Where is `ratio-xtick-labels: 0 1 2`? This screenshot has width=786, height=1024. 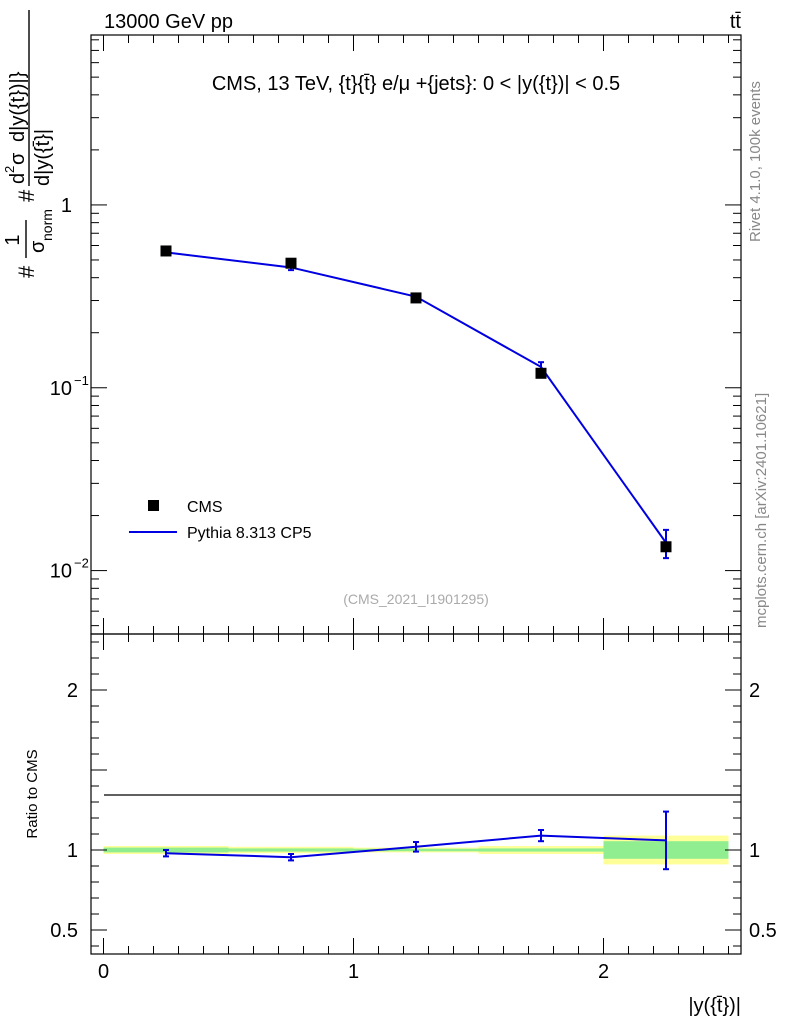 ratio-xtick-labels: 0 1 2 is located at coordinates (353, 972).